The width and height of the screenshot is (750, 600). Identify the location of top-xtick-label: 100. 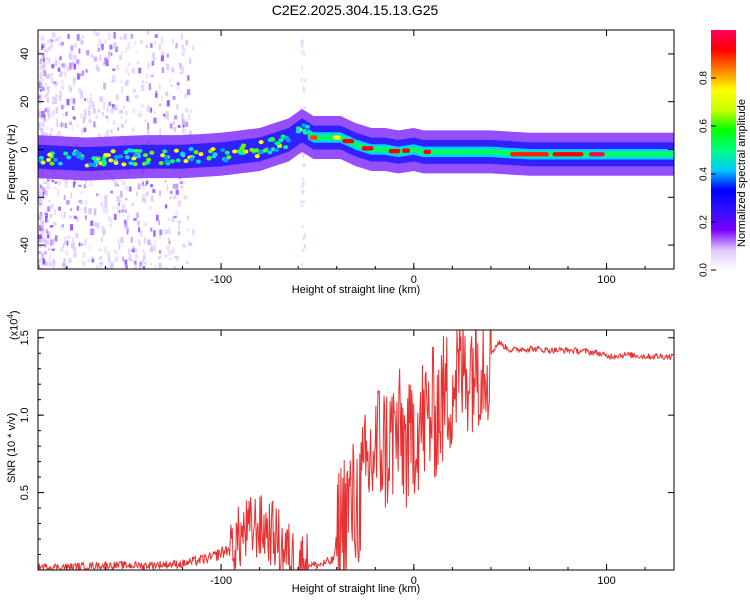
(606, 280).